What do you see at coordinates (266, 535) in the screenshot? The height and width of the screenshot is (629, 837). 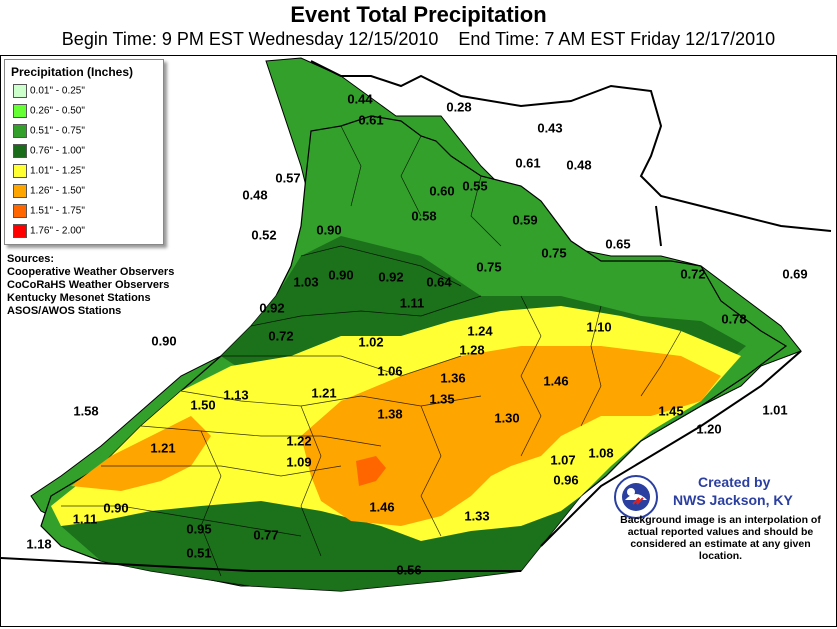 I see `station-value: 0.77` at bounding box center [266, 535].